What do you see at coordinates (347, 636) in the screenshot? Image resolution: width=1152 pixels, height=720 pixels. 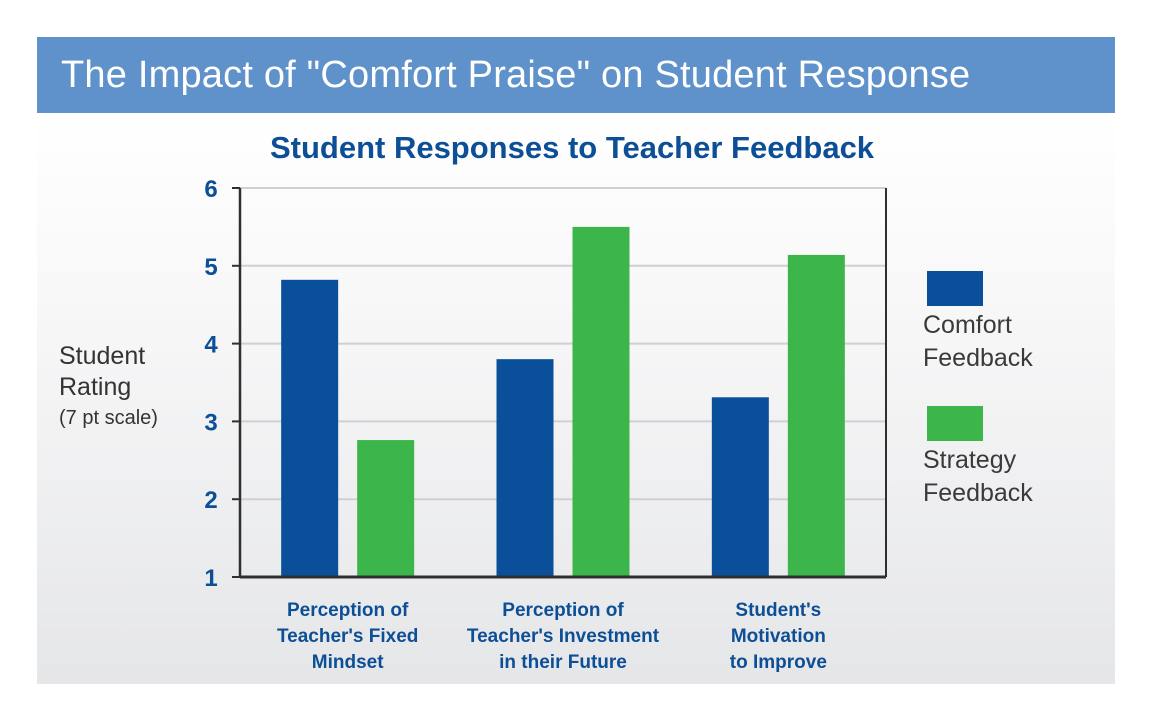 I see `category-label: Teacher's Fixed` at bounding box center [347, 636].